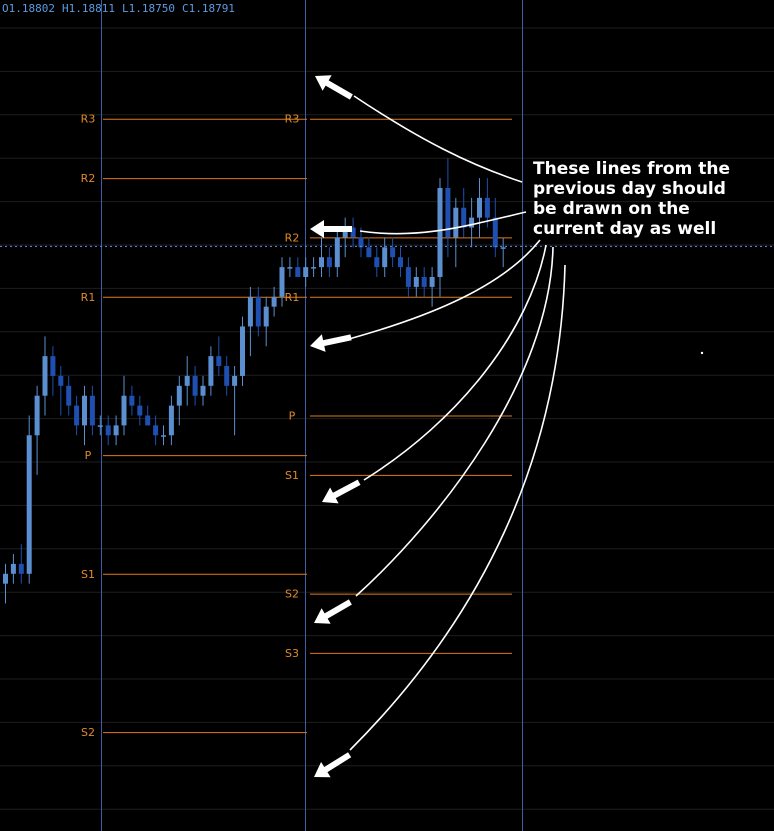  Describe the element at coordinates (629, 189) in the screenshot. I see `annotation-line: previous day should` at that location.